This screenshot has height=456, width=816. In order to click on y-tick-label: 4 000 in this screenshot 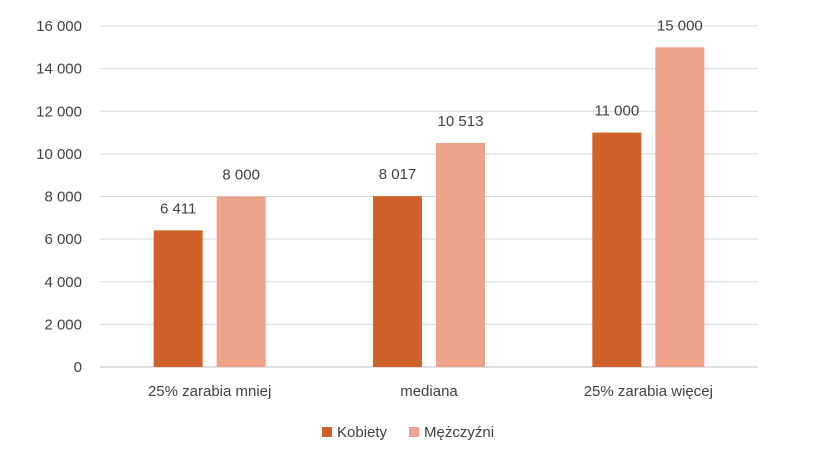, I will do `click(63, 282)`.